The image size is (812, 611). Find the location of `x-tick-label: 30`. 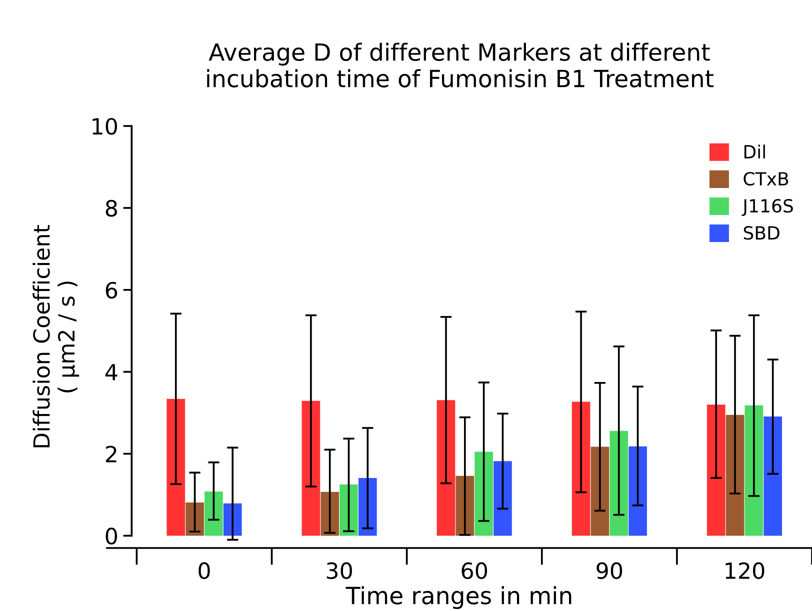

x-tick-label: 30 is located at coordinates (339, 571).